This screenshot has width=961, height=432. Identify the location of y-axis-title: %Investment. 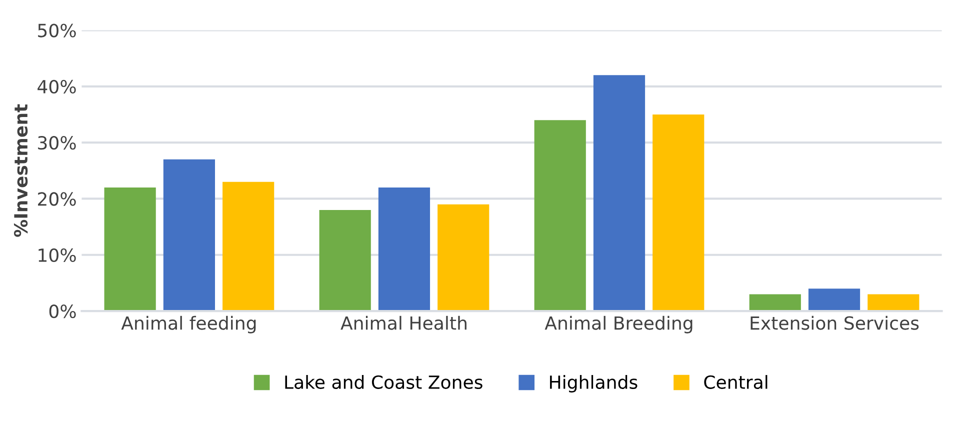
(21, 170).